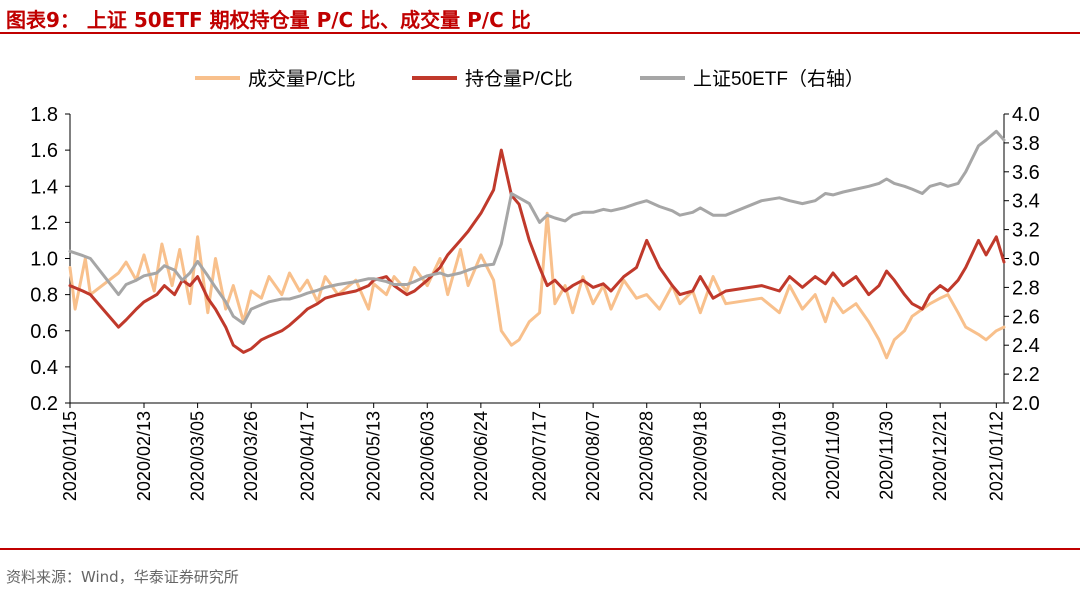 The width and height of the screenshot is (1080, 591). I want to click on x-tick-label: 2020/08/28, so click(647, 456).